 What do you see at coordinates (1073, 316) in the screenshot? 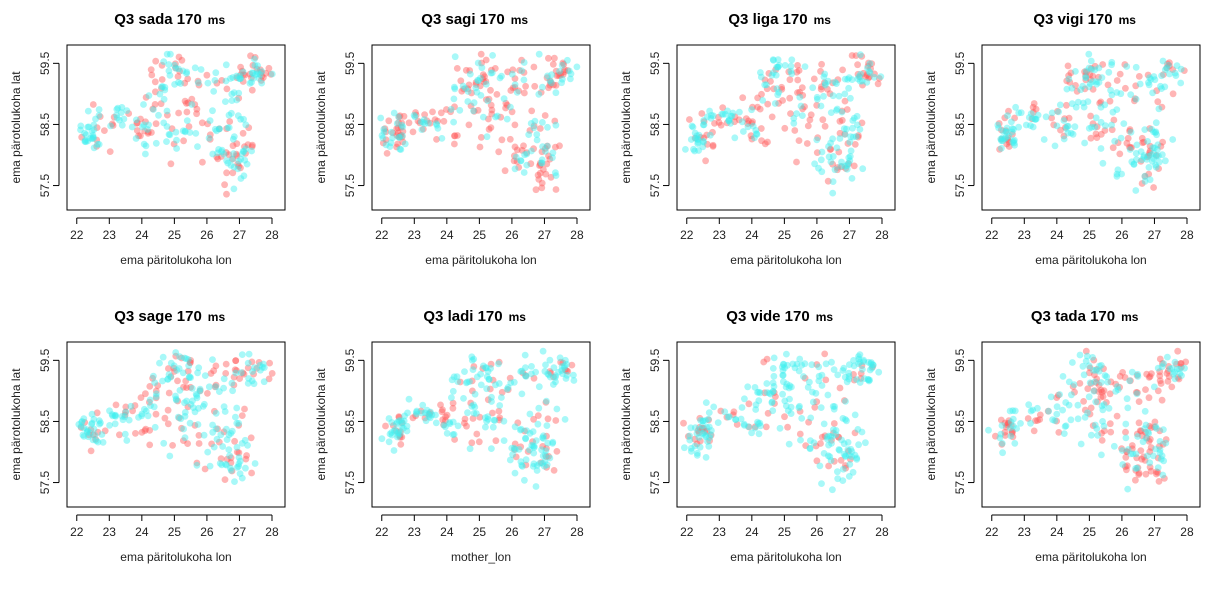
I see `chart-title: Q3 tada 170` at bounding box center [1073, 316].